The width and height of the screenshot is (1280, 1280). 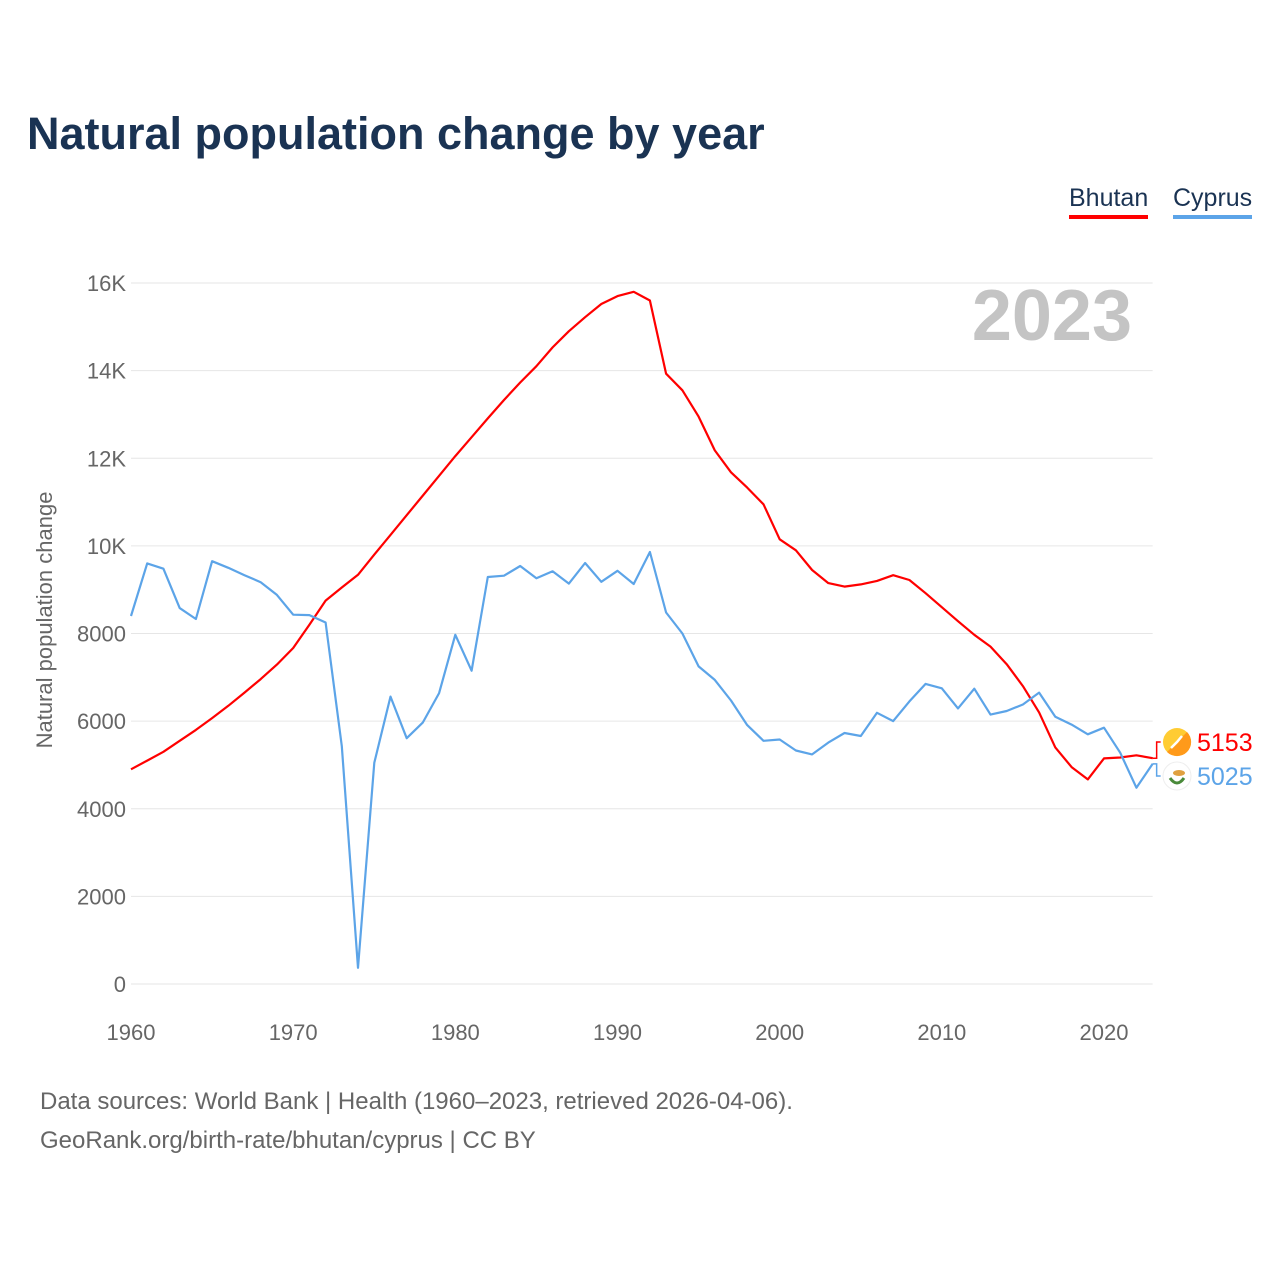 I want to click on olive-branch-mark, so click(x=1177, y=781).